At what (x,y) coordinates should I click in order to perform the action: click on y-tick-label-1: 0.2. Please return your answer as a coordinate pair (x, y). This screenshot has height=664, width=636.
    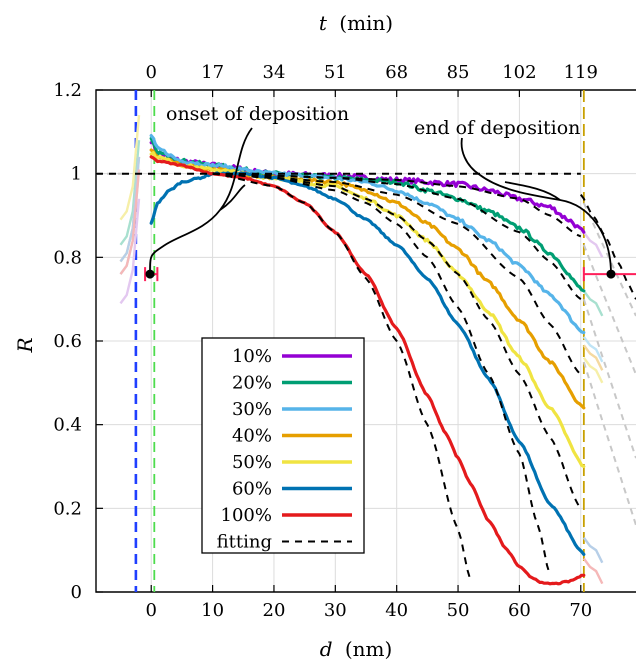
    Looking at the image, I should click on (67, 508).